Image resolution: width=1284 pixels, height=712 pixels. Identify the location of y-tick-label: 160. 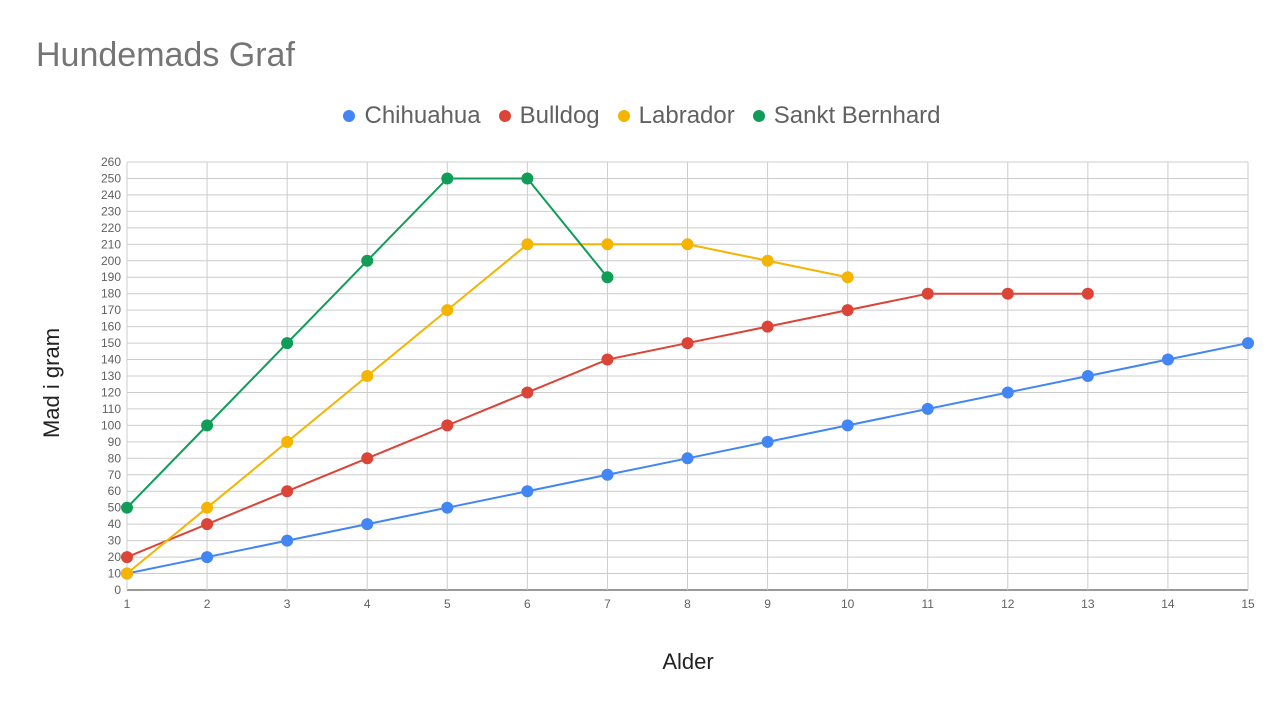
(111, 327).